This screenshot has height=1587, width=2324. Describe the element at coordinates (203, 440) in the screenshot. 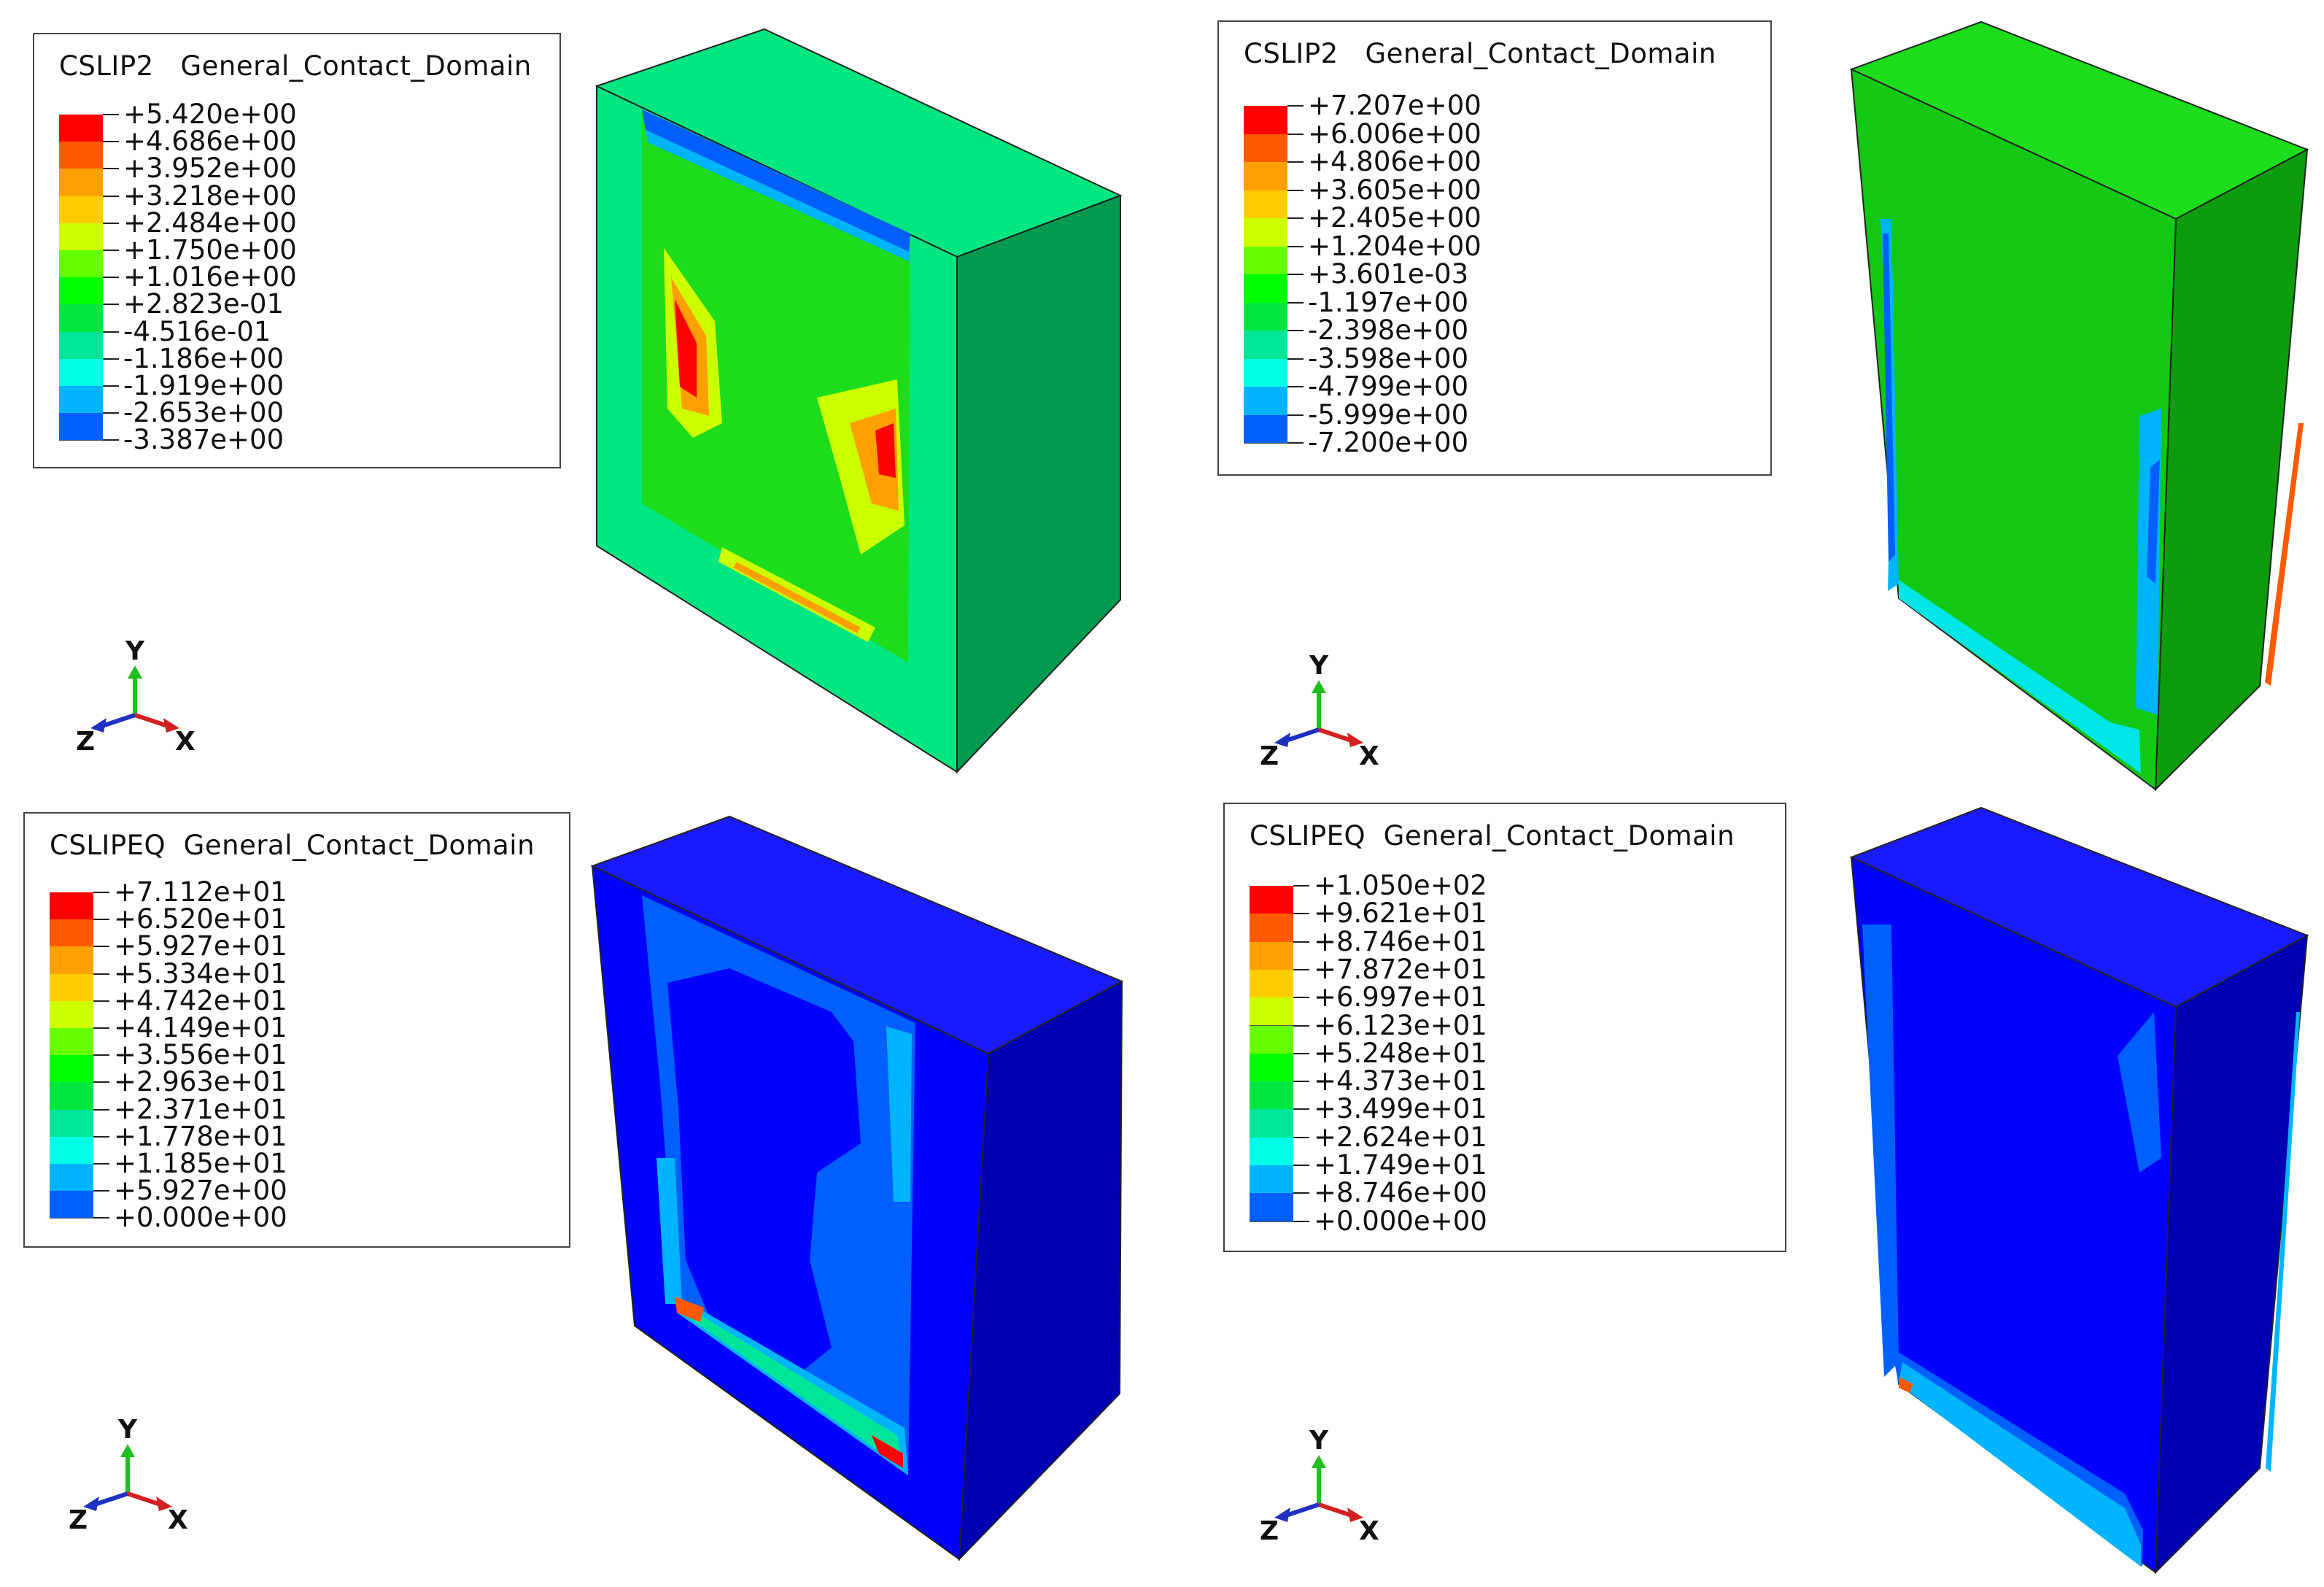

I see `legend-value: -3.387e+00` at that location.